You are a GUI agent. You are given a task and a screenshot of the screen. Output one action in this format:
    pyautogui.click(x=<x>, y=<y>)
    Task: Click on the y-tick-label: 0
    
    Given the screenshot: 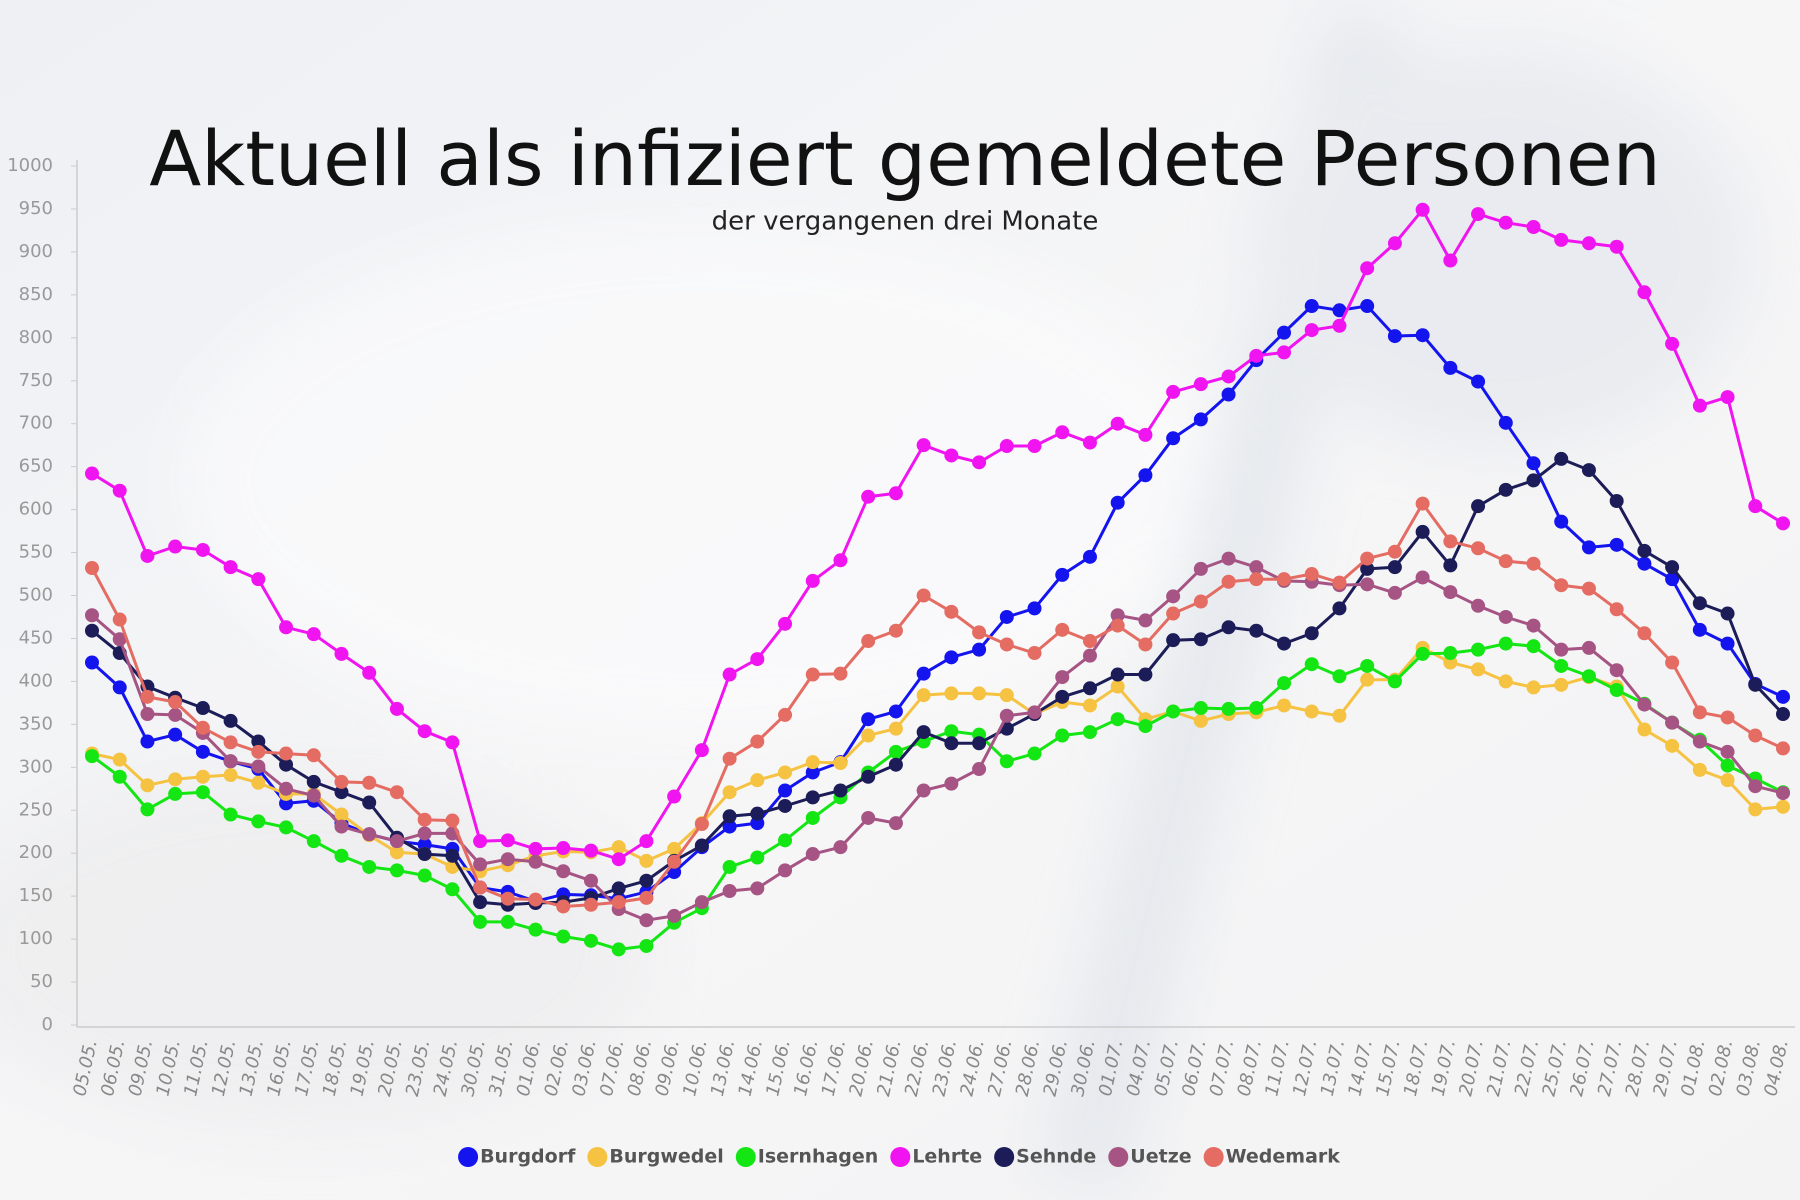 What is the action you would take?
    pyautogui.click(x=47, y=1024)
    